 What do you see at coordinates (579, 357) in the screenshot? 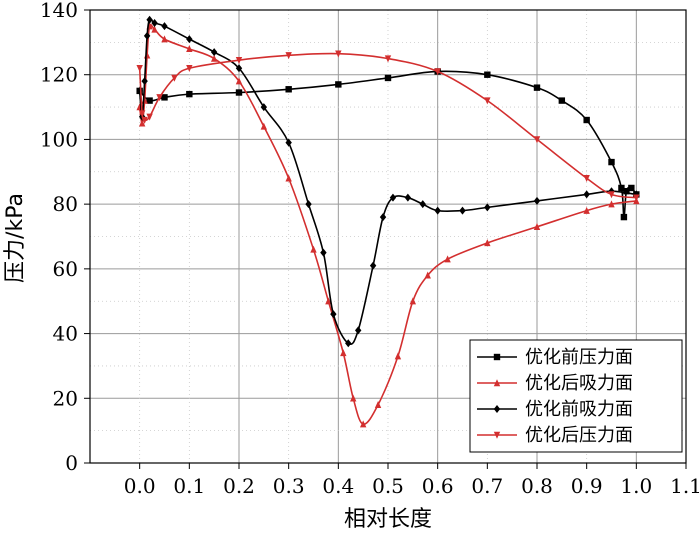
I see `legend-label: 优化前压力面` at bounding box center [579, 357].